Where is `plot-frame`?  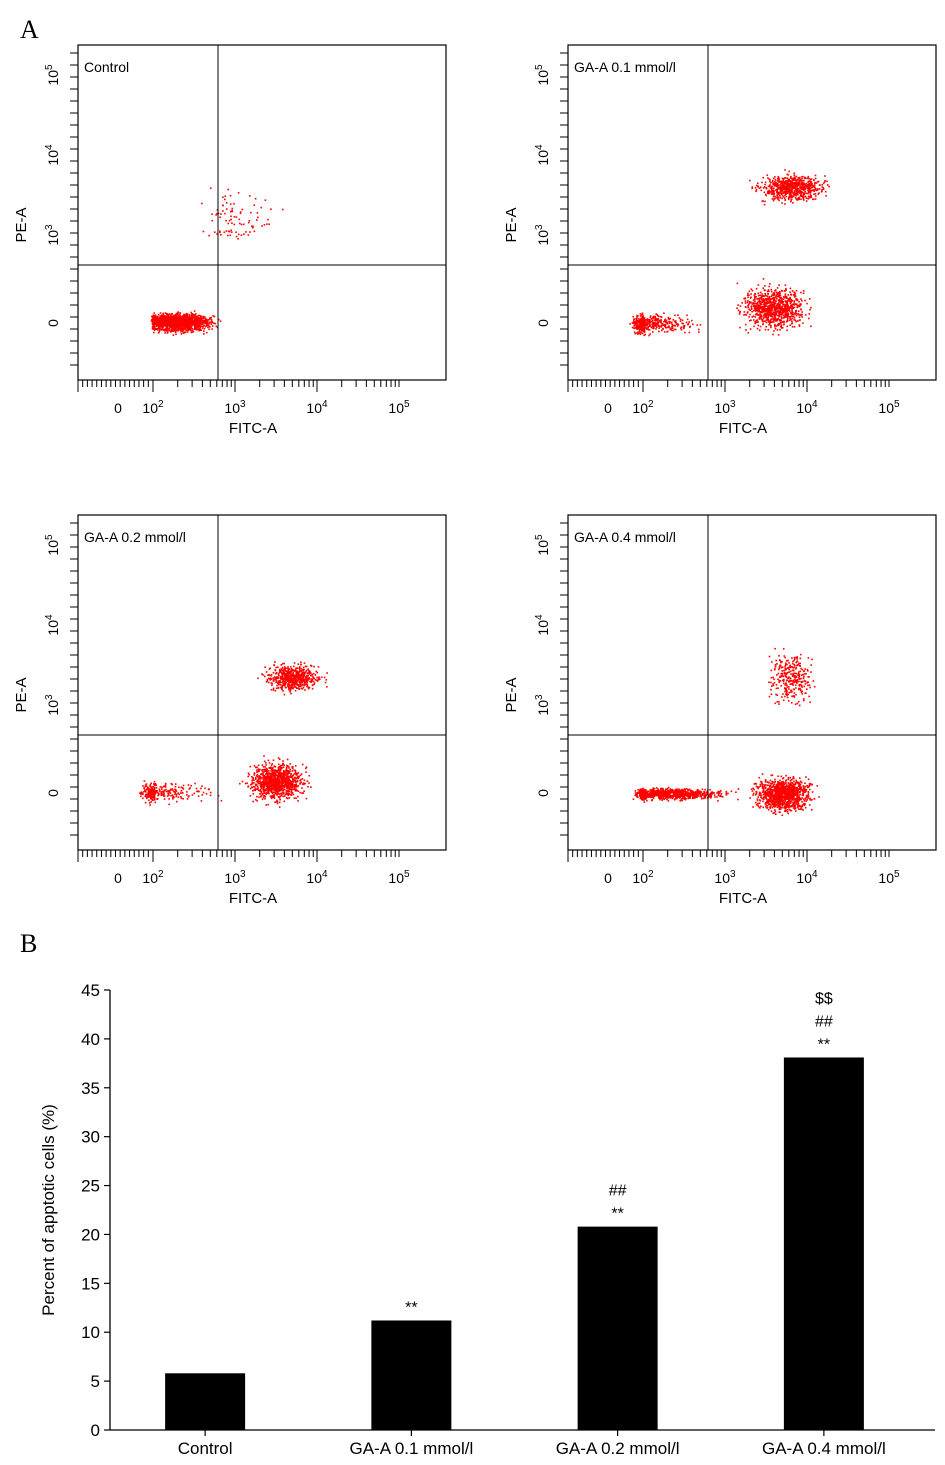
plot-frame is located at coordinates (752, 212).